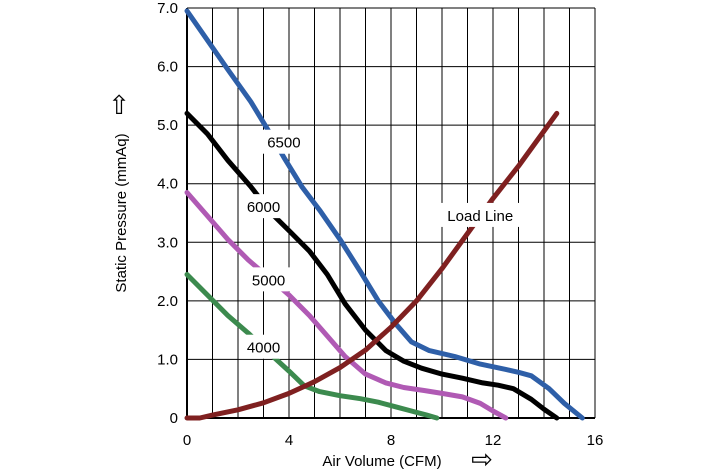 Image resolution: width=720 pixels, height=470 pixels. I want to click on curve-label-6500: 6500, so click(283, 143).